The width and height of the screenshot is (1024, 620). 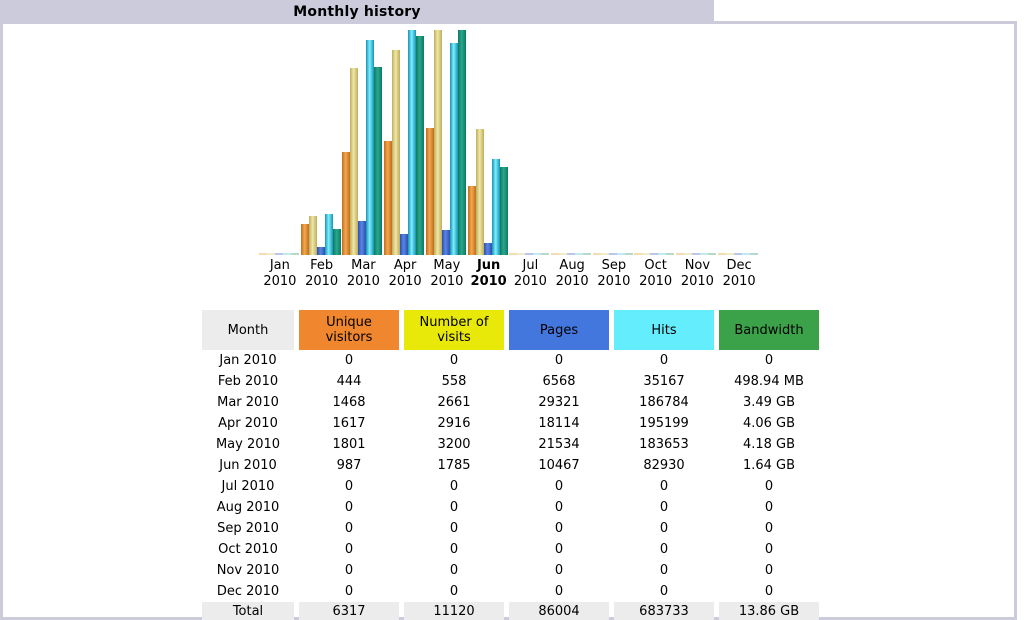 I want to click on table-row-dec-2010: Dec 2010 0 0 0 0 0, so click(x=510, y=591).